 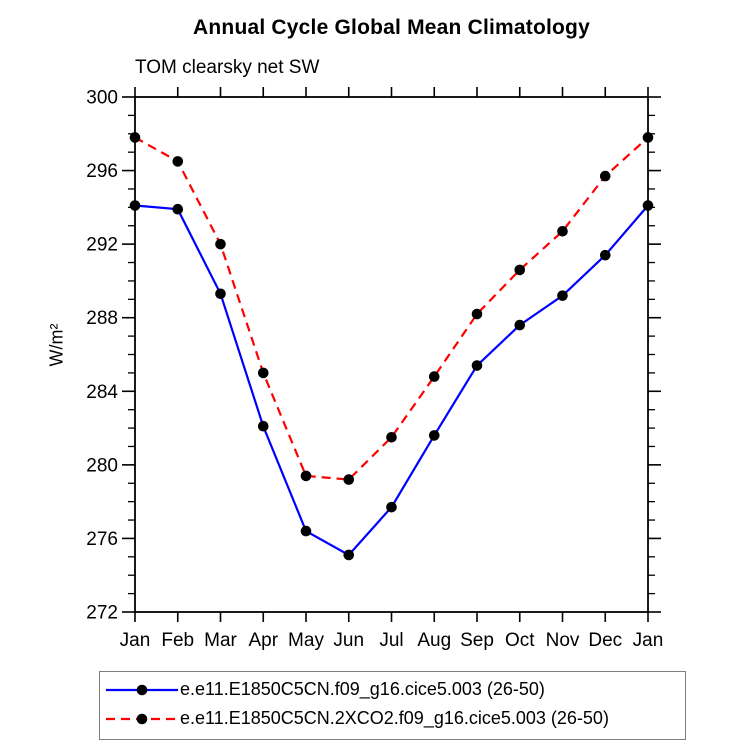 What do you see at coordinates (391, 640) in the screenshot?
I see `x-tick-label: Jul` at bounding box center [391, 640].